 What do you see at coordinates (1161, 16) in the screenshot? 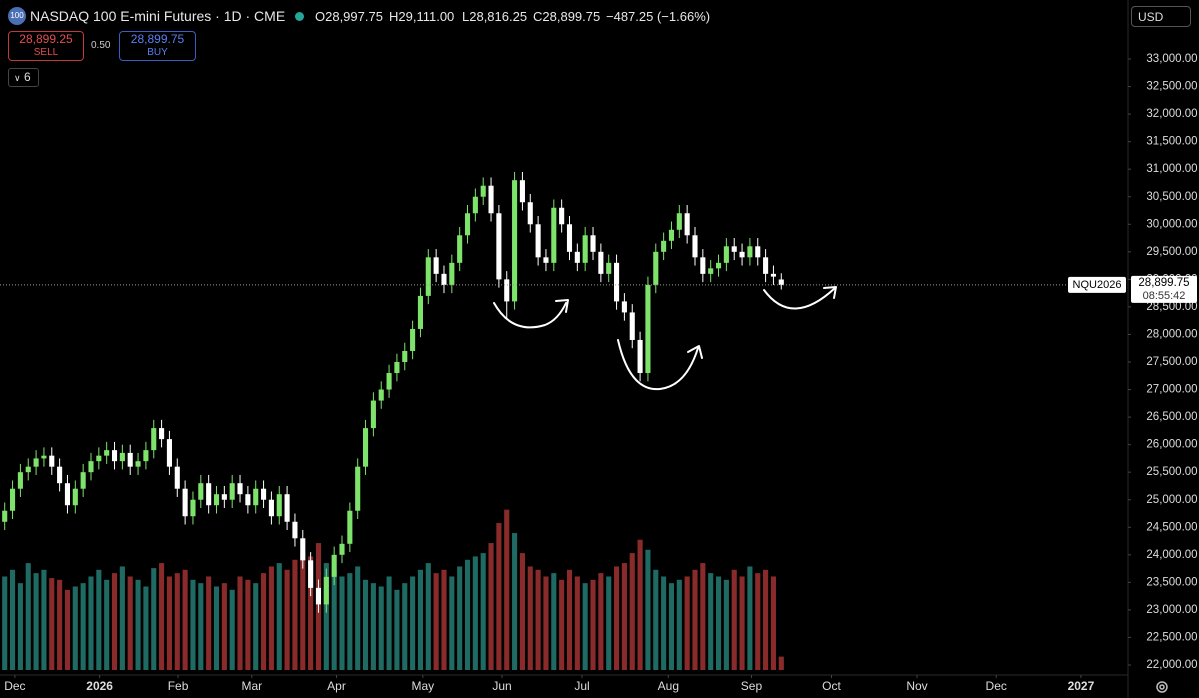
I see `currency-select: USD` at bounding box center [1161, 16].